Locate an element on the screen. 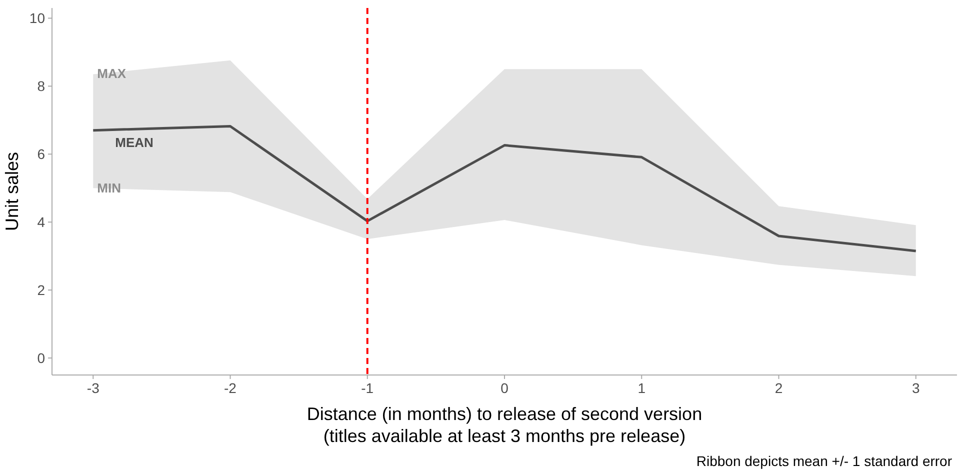 The image size is (958, 472). x-axis-title: Distance (in months) to release of second version (titles available at least 3 months pre release) is located at coordinates (504, 425).